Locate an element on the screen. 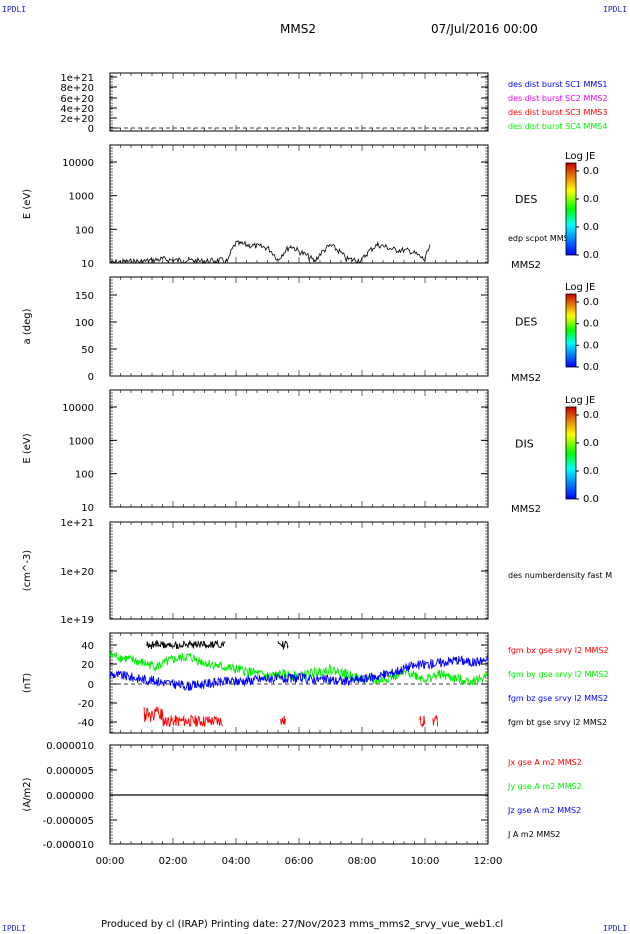  y-tick-label: 50 is located at coordinates (87, 350).